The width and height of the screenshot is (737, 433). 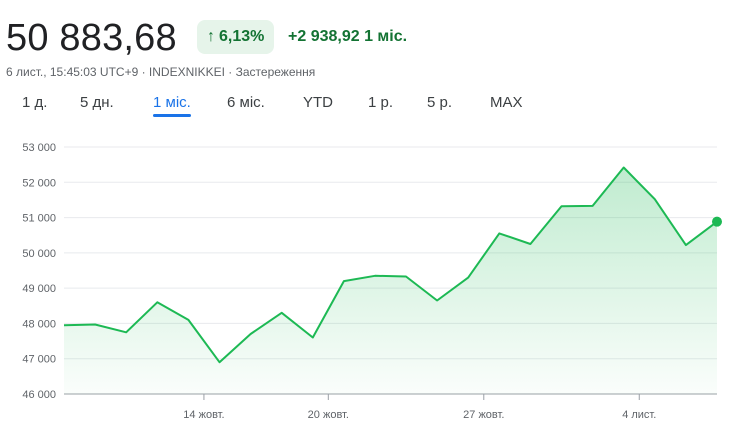 What do you see at coordinates (242, 36) in the screenshot?
I see `change-percent-label: 6,13%` at bounding box center [242, 36].